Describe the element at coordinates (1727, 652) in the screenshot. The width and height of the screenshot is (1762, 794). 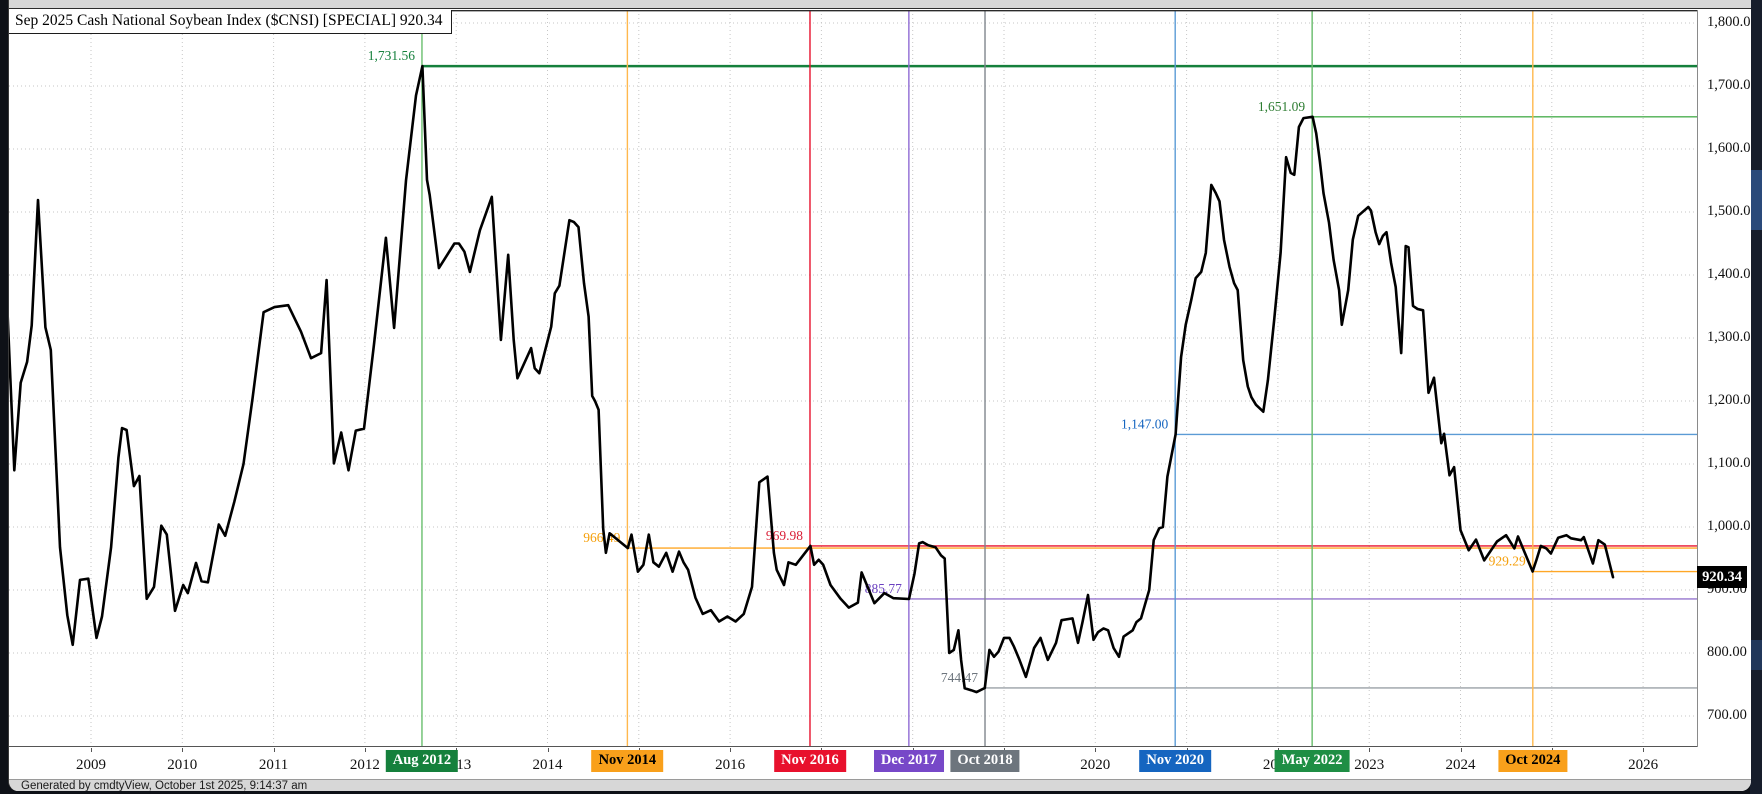
I see `y-tick-label: 800.00` at that location.